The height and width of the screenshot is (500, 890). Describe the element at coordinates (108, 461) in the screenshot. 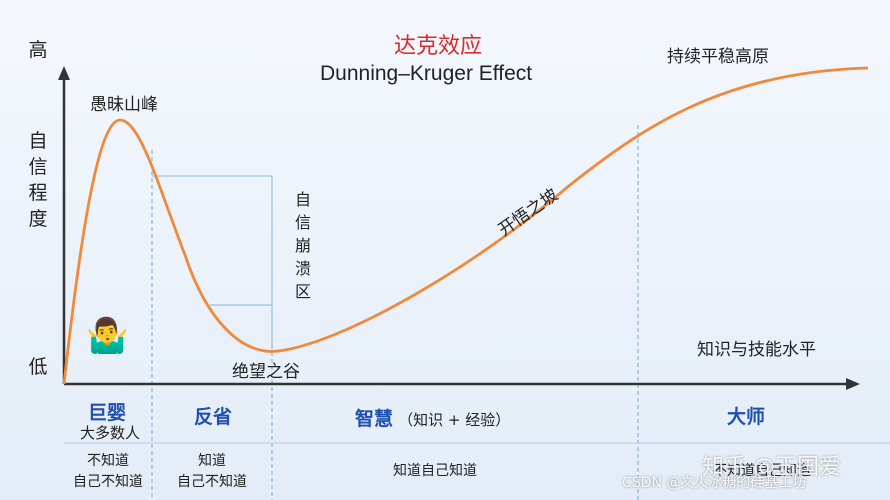

I see `desc-line: 不知道` at that location.